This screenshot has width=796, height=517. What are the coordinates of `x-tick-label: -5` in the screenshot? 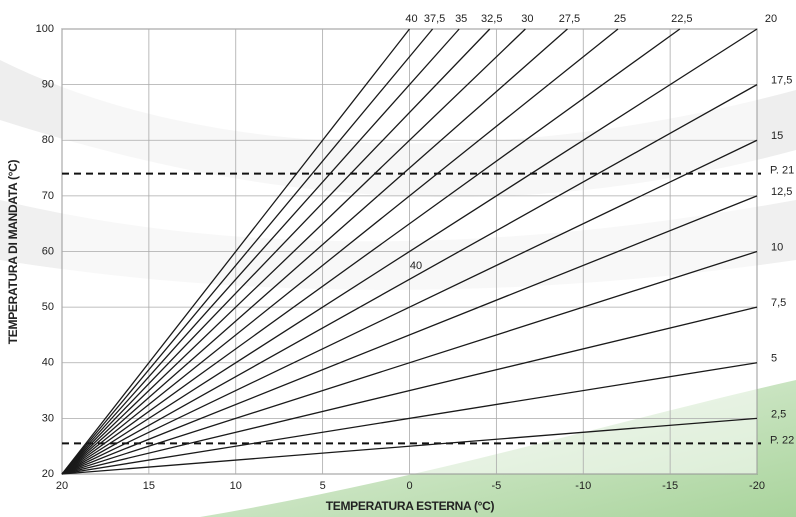 It's located at (496, 486).